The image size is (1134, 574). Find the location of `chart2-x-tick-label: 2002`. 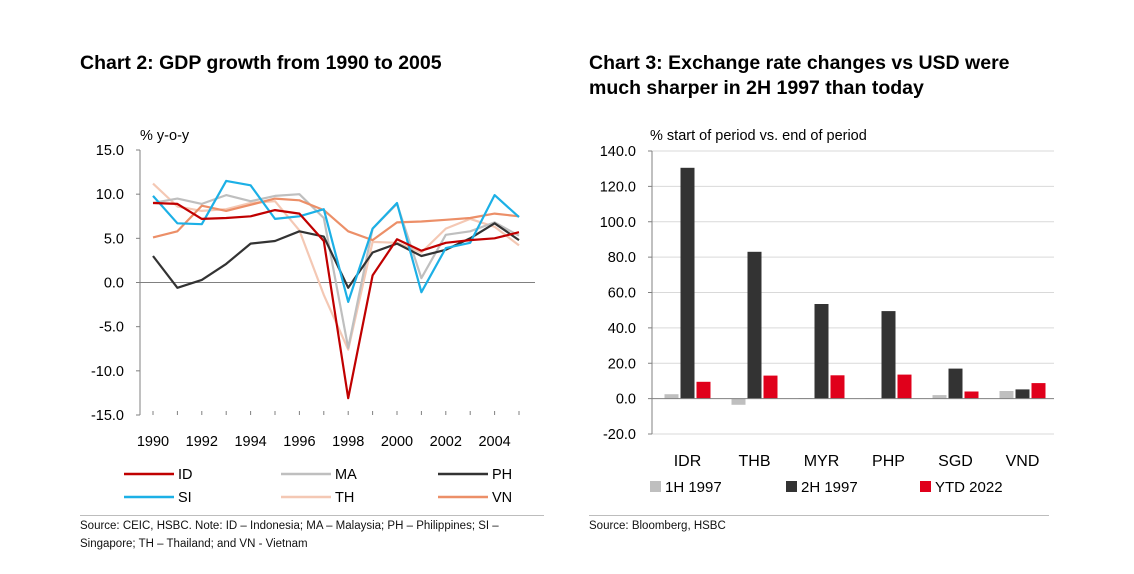

chart2-x-tick-label: 2002 is located at coordinates (446, 442).